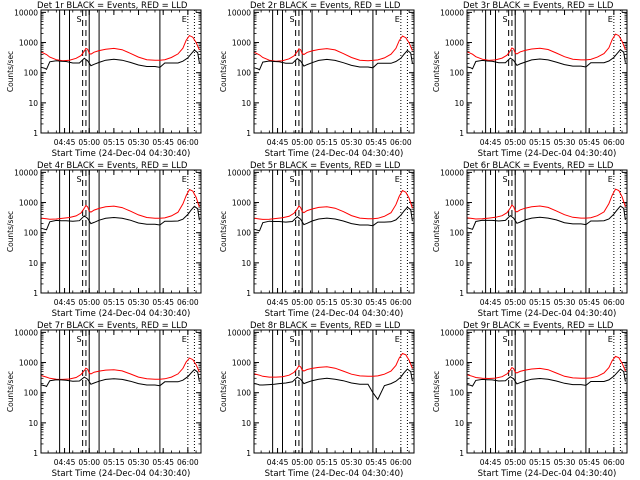 Image resolution: width=640 pixels, height=480 pixels. Describe the element at coordinates (538, 326) in the screenshot. I see `panel-title: Det 9r BLACK = Events, RED = LLD` at that location.